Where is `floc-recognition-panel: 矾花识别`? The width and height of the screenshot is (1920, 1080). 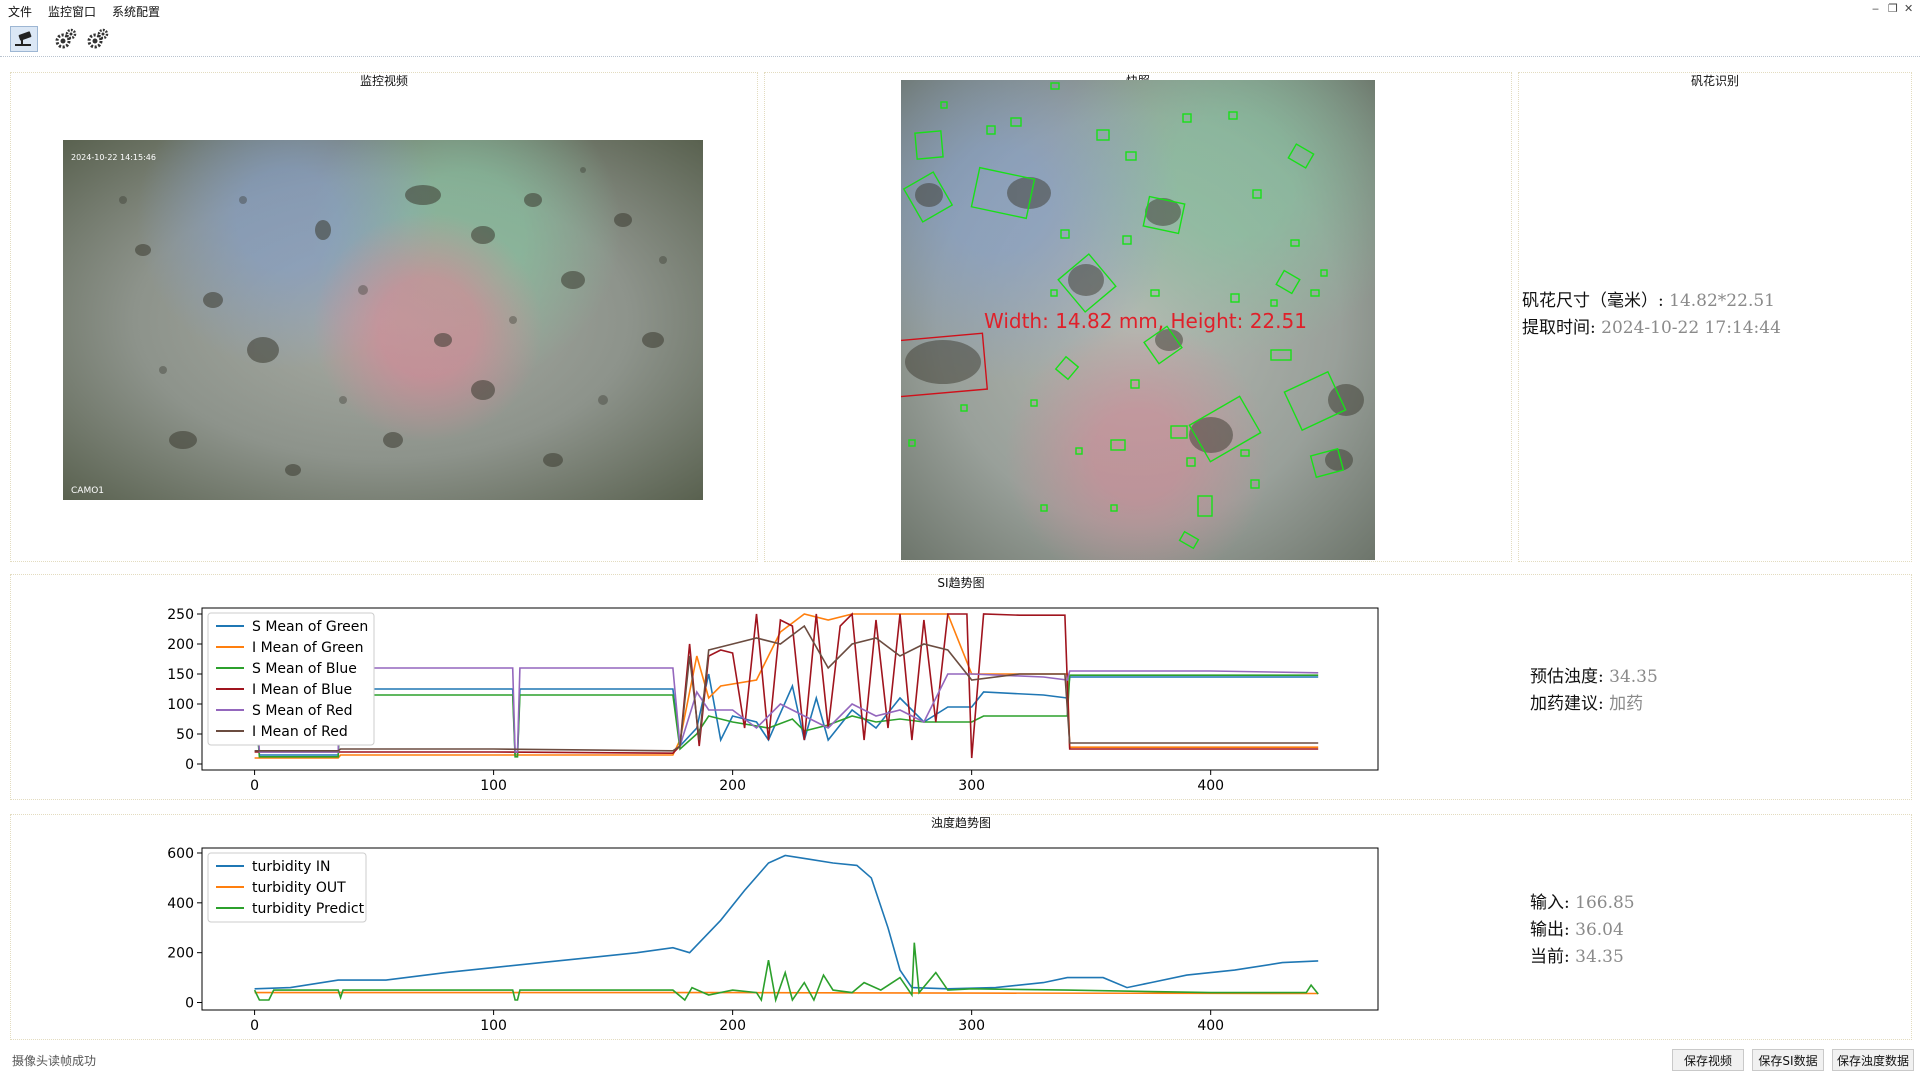
floc-recognition-panel: 矾花识别 is located at coordinates (1715, 317).